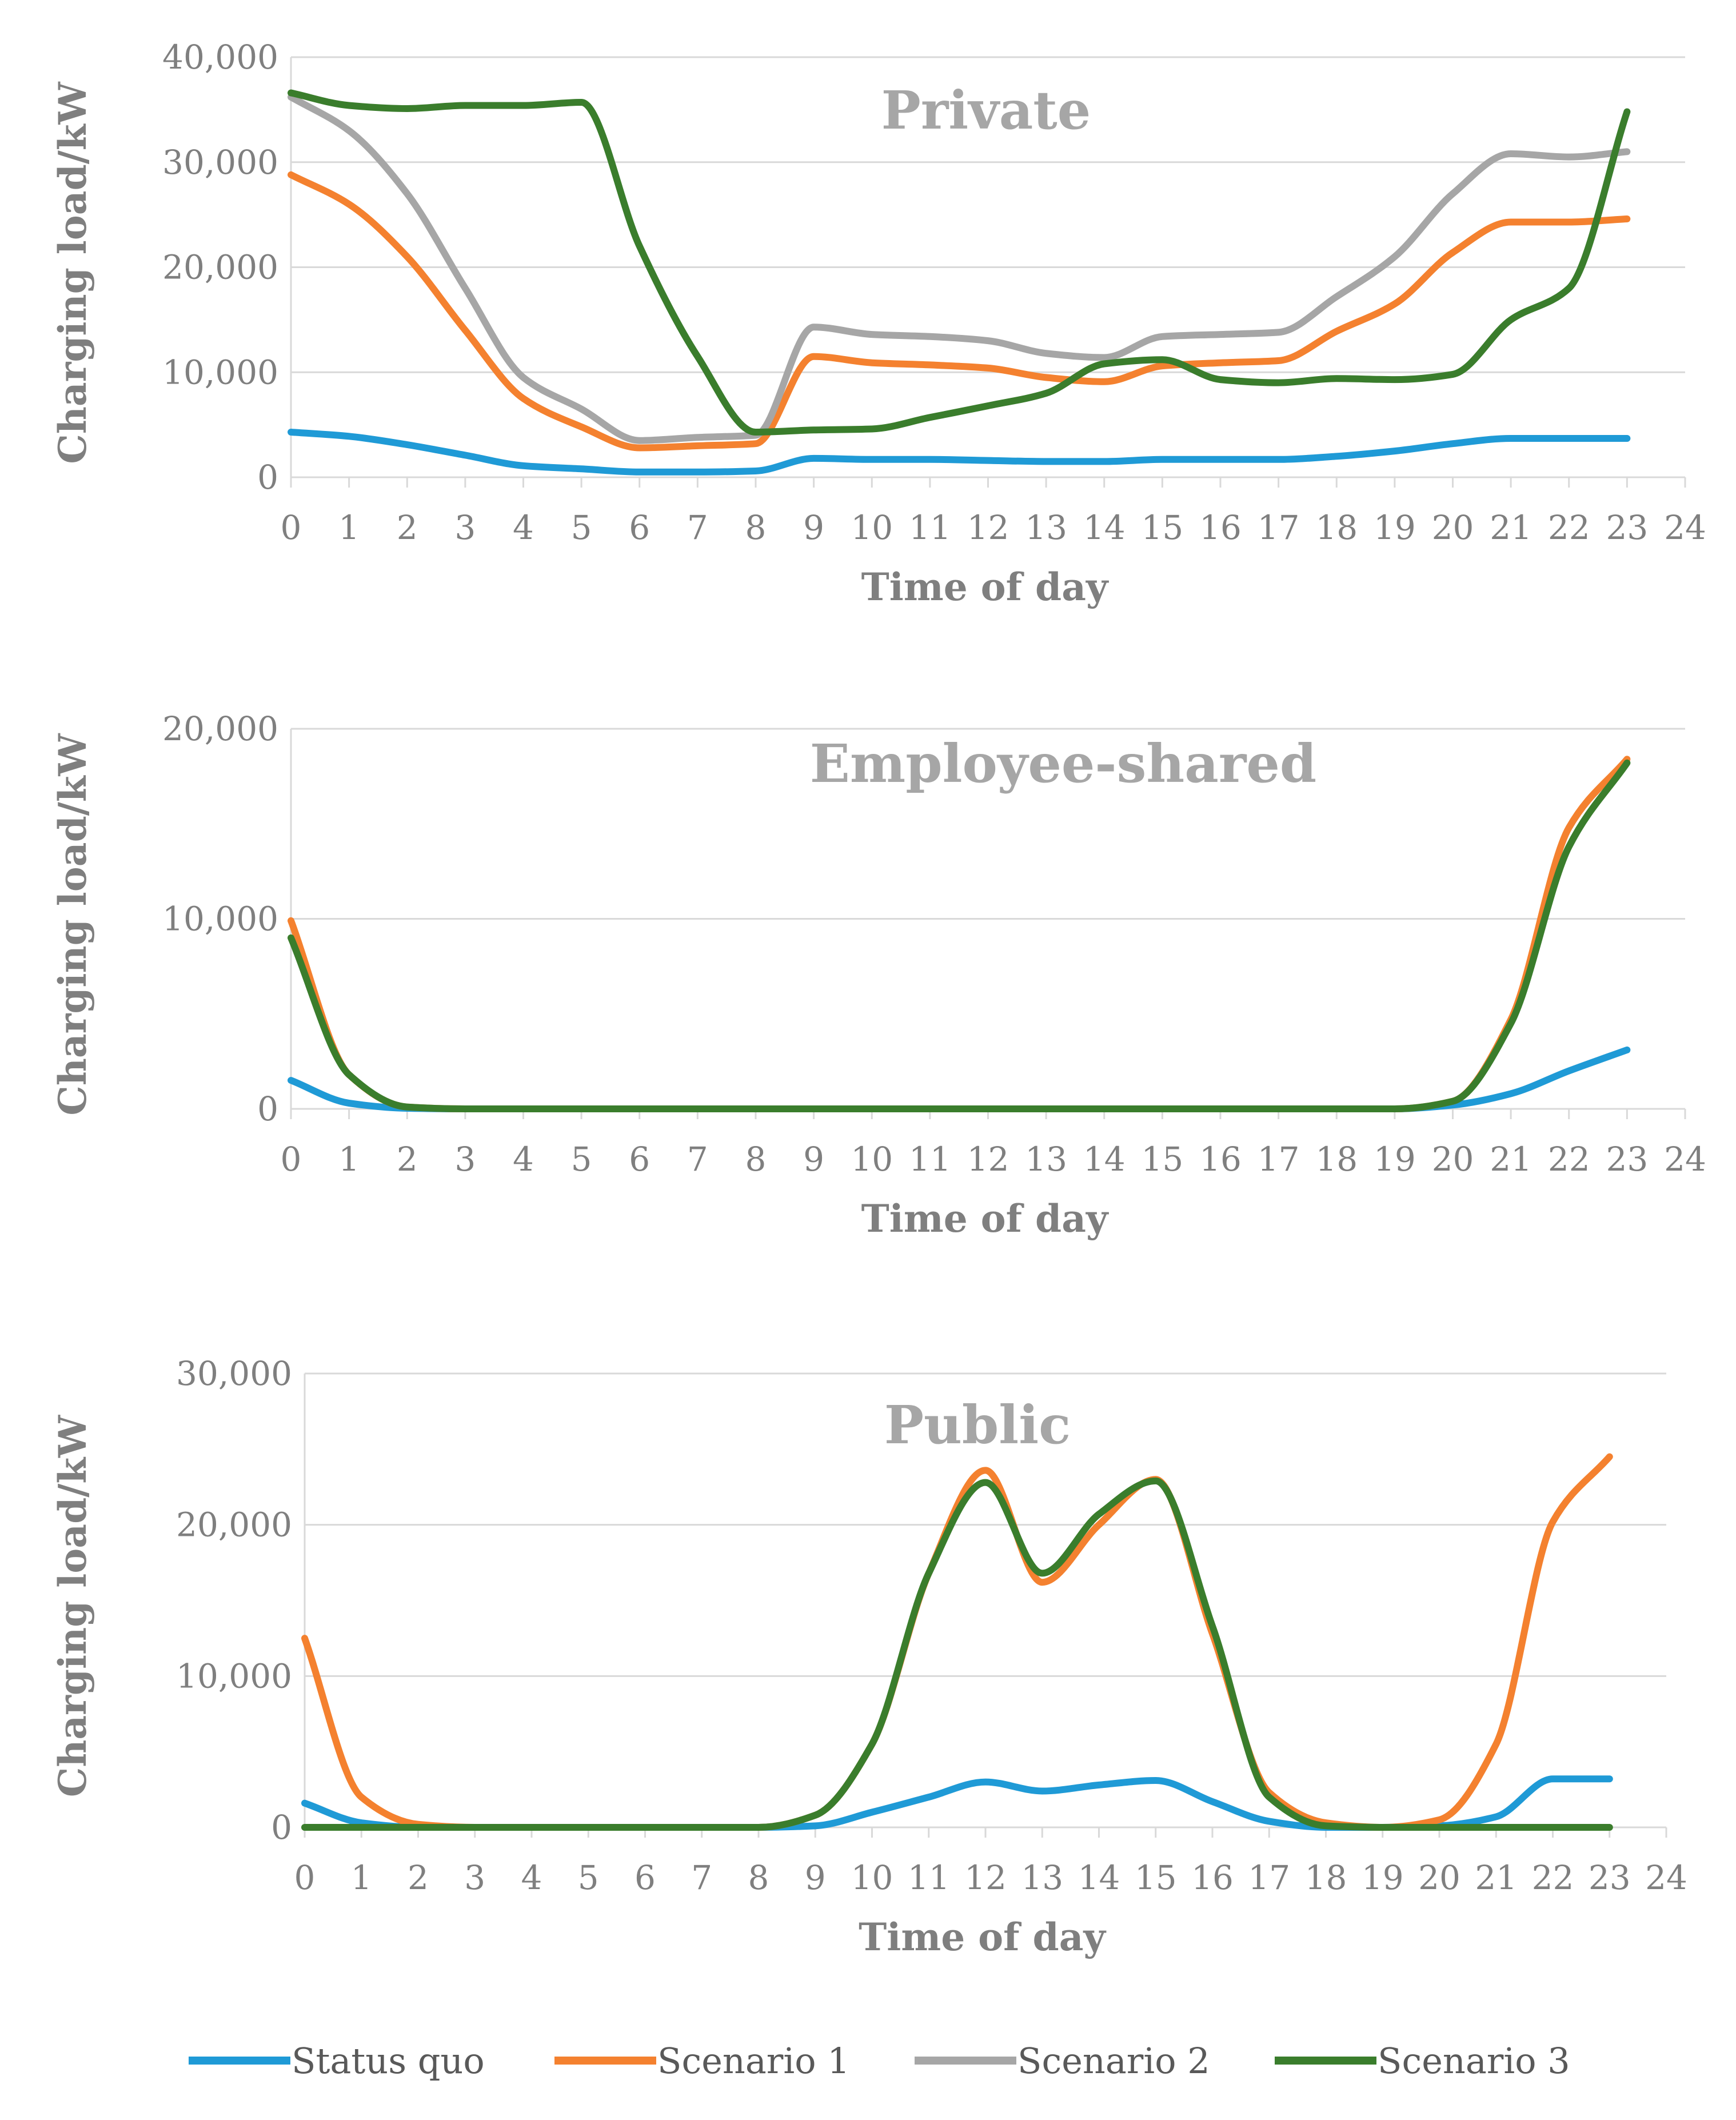 This screenshot has height=2120, width=1736. Describe the element at coordinates (1474, 2061) in the screenshot. I see `legend-label: Scenario 3` at that location.